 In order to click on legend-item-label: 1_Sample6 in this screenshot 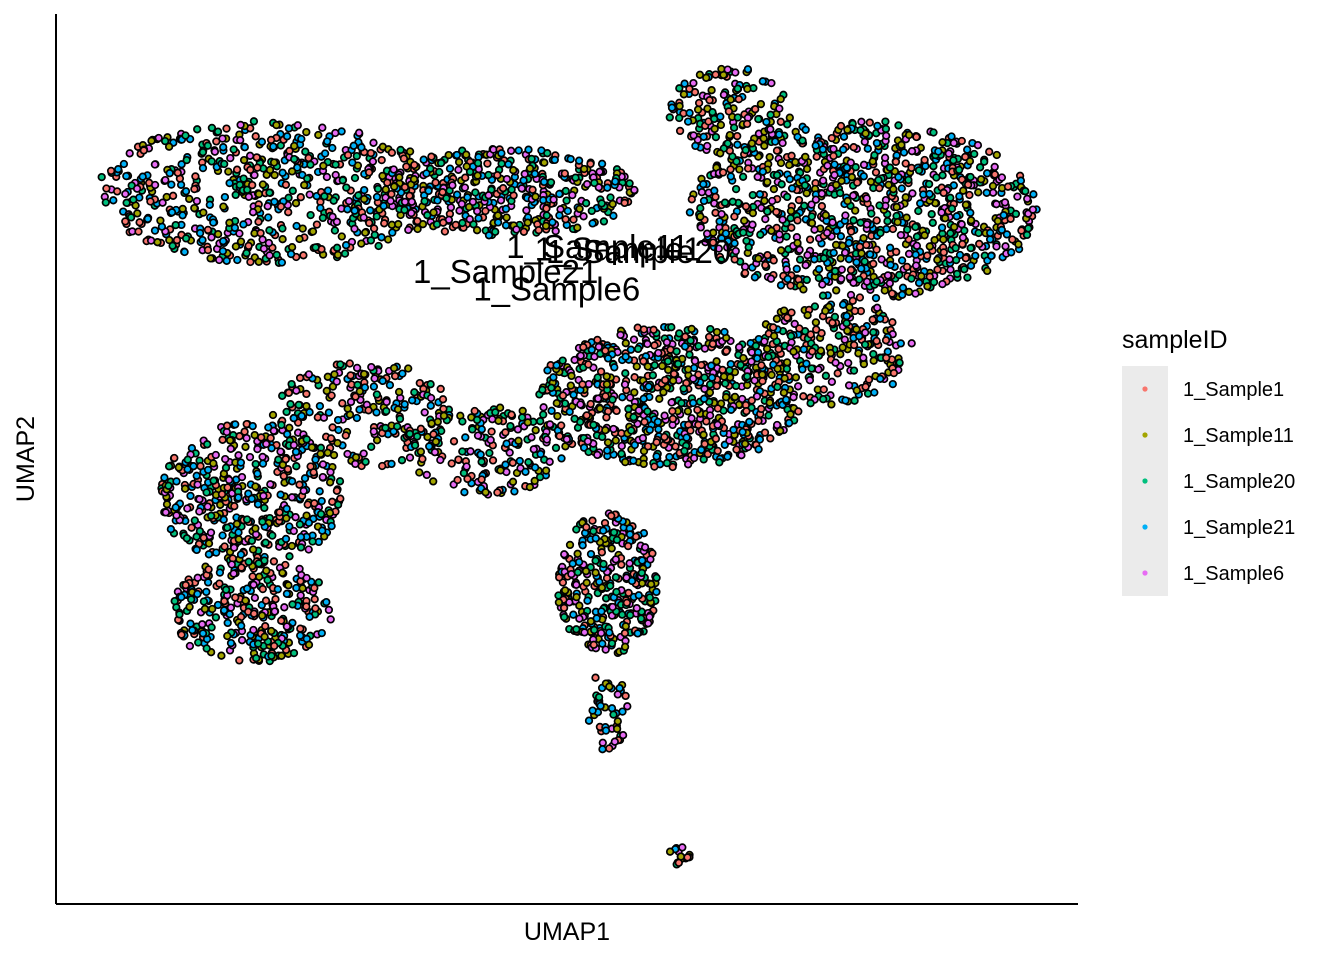, I will do `click(1233, 574)`.